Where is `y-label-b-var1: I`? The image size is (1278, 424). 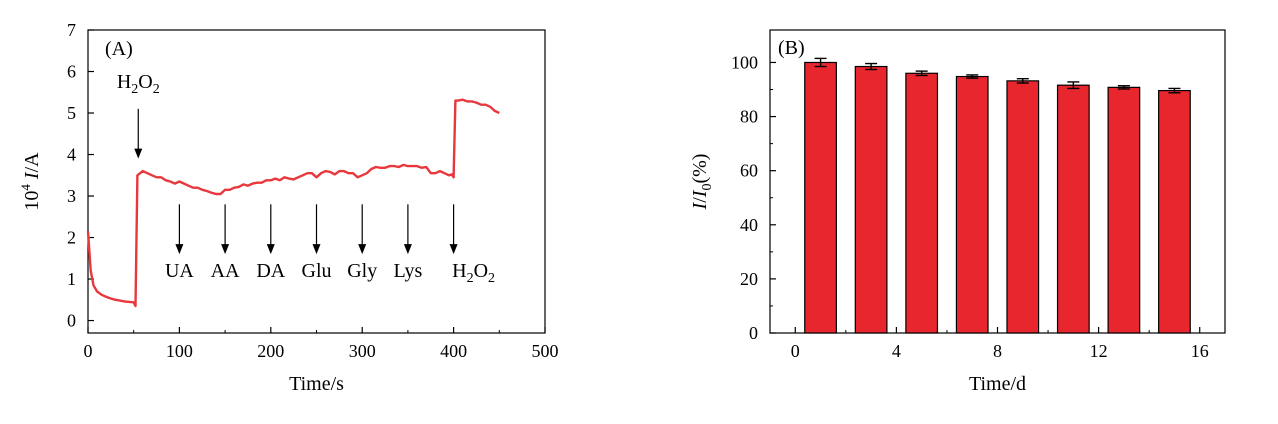
y-label-b-var1: I is located at coordinates (700, 205).